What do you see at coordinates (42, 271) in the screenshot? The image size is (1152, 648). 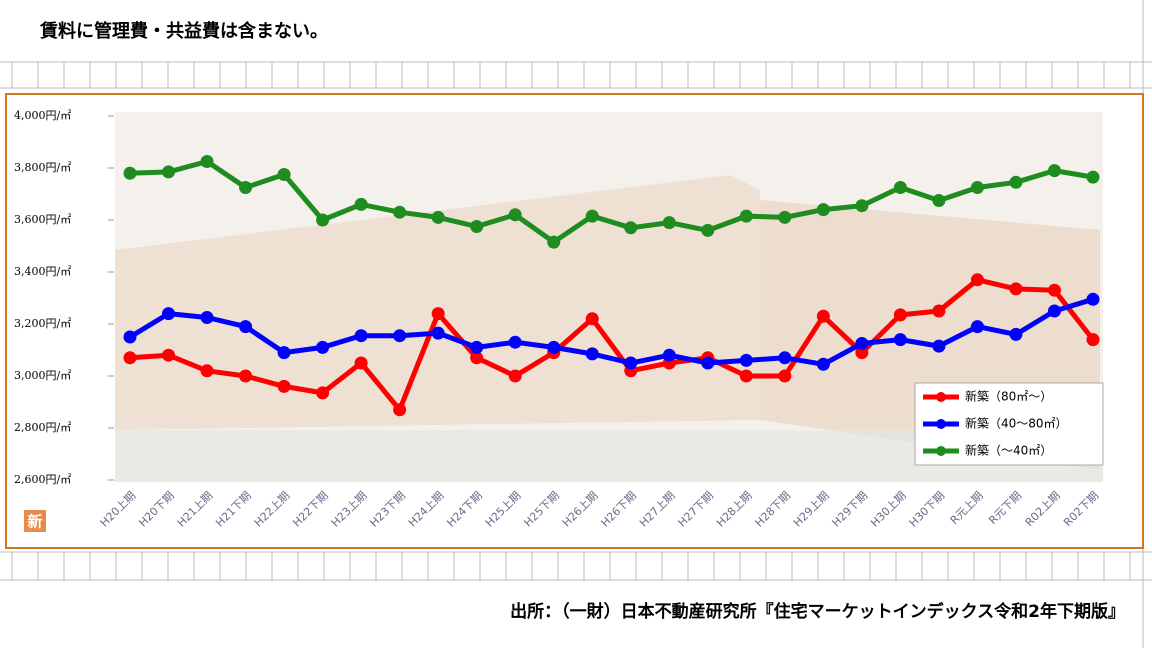 I see `y-tick-label: 3,400円/㎡` at bounding box center [42, 271].